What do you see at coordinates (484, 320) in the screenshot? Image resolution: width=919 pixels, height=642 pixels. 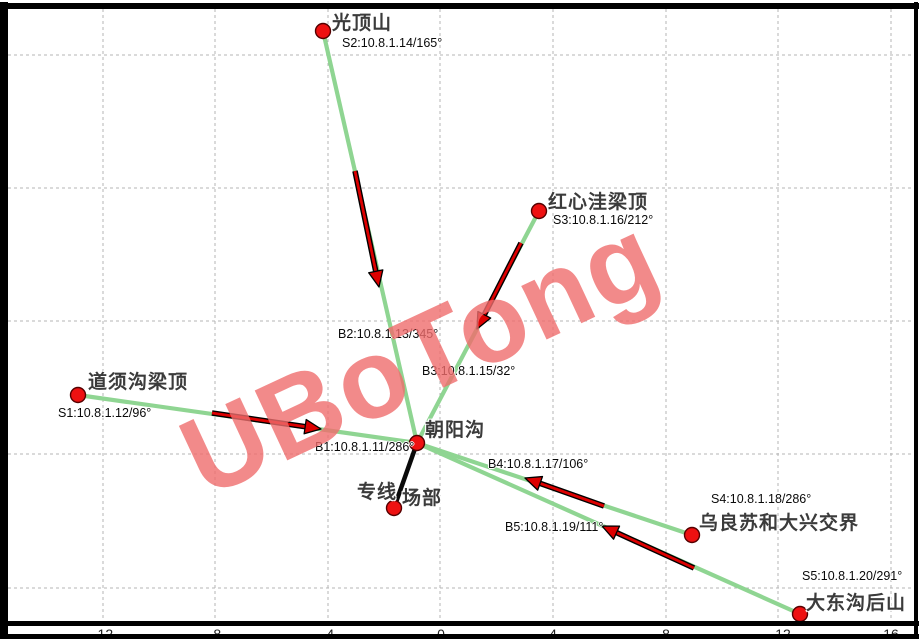 I see `link-arrow-head-B3` at bounding box center [484, 320].